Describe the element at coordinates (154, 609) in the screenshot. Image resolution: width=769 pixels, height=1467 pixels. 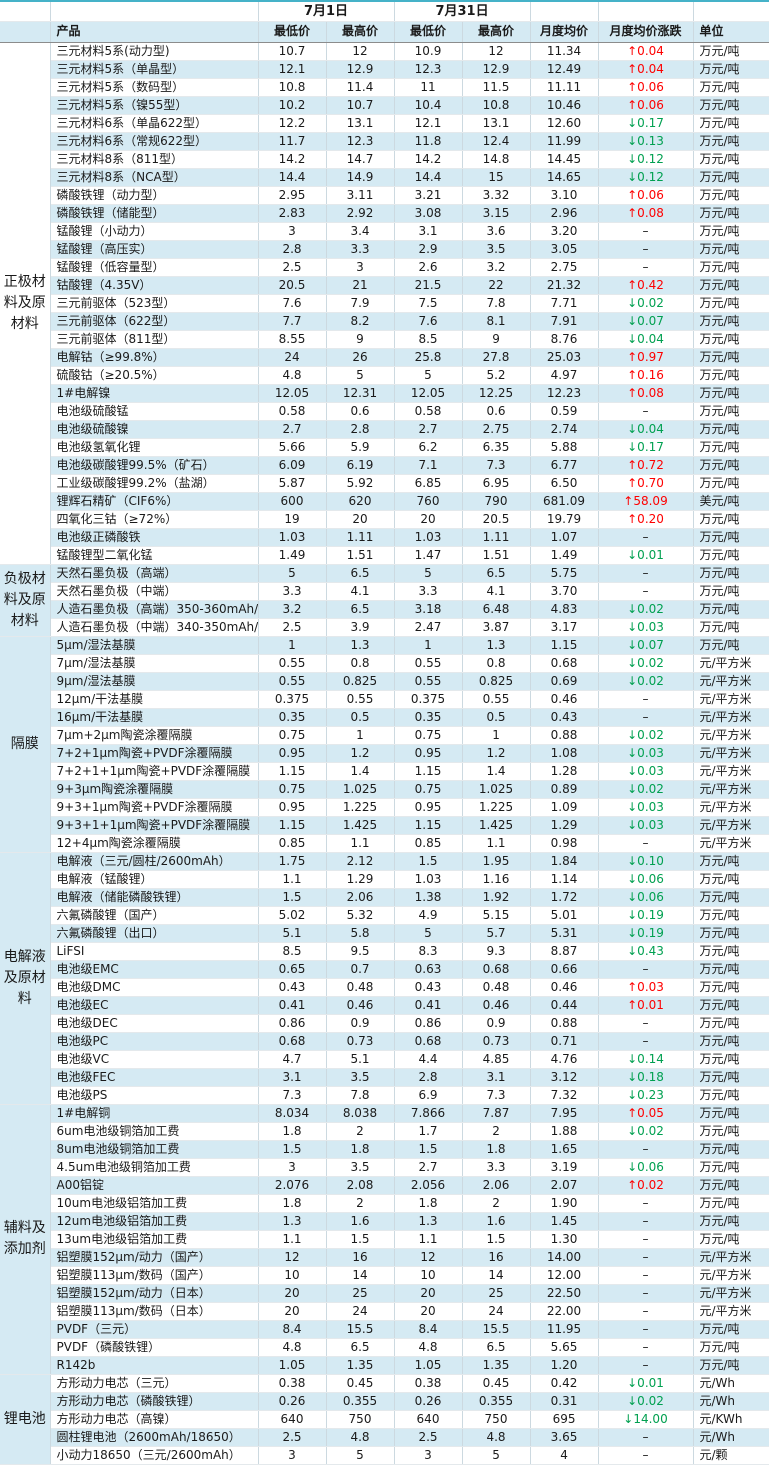
I see `product-cell: 人造石墨负极（高端）350-360mAh/g` at that location.